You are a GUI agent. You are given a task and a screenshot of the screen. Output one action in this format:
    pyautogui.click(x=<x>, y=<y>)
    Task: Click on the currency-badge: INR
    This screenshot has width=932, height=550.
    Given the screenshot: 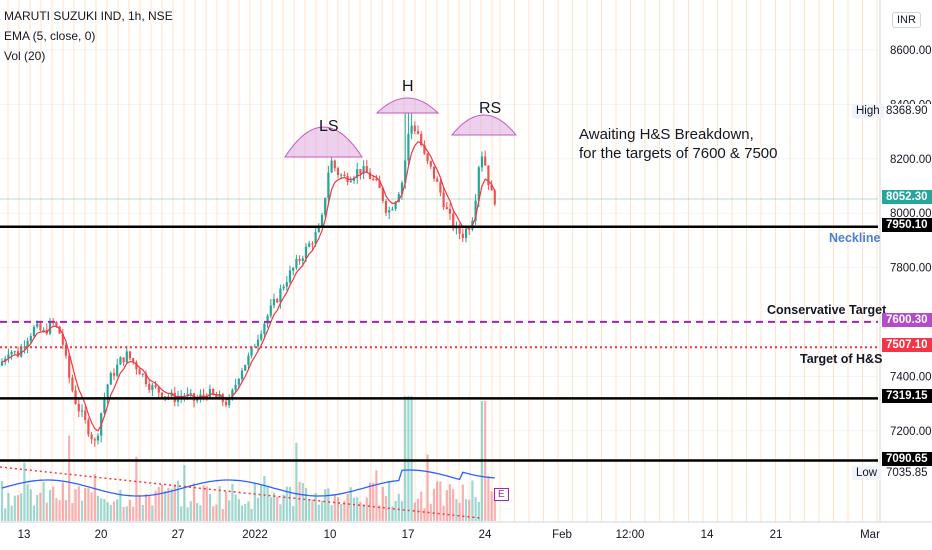 What is the action you would take?
    pyautogui.click(x=906, y=20)
    